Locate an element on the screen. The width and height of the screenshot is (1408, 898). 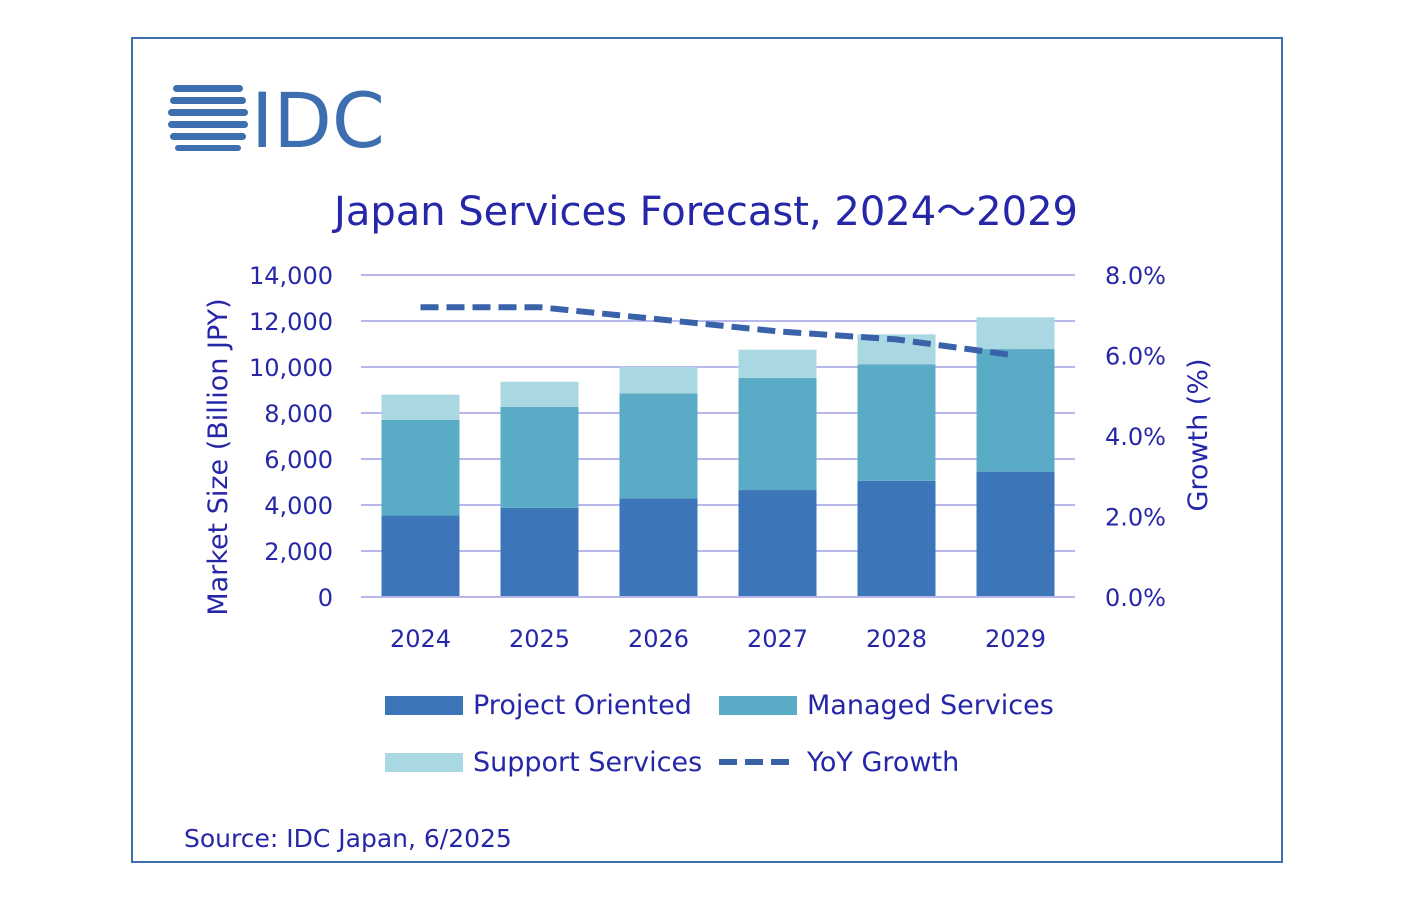
y-tick-label: 0 is located at coordinates (325, 598).